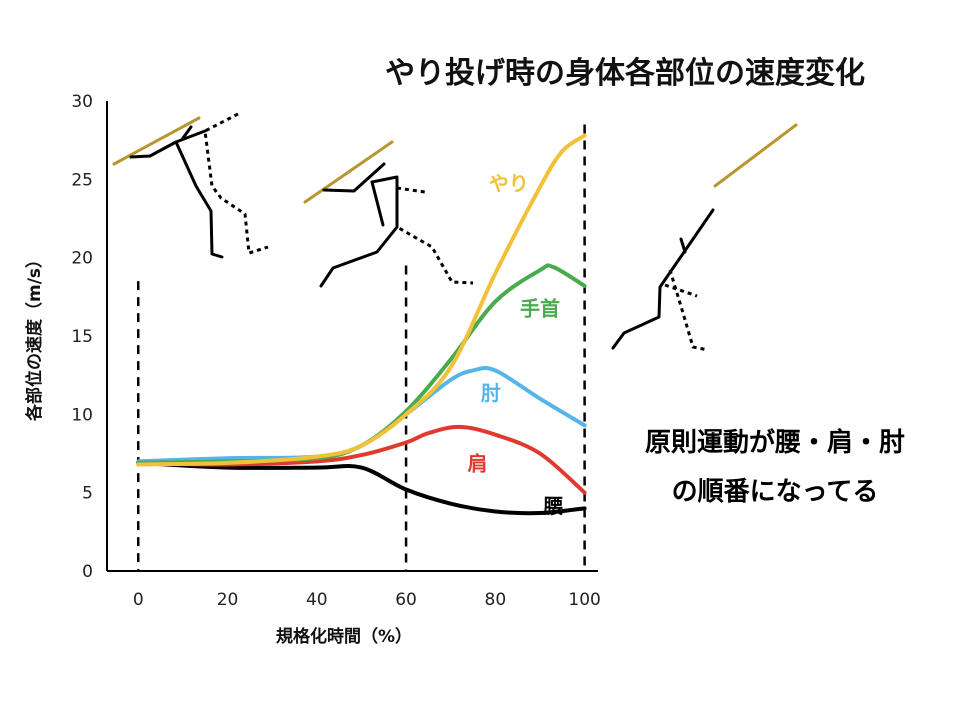 The width and height of the screenshot is (960, 720). Describe the element at coordinates (317, 600) in the screenshot. I see `x-tick-label: 40` at that location.